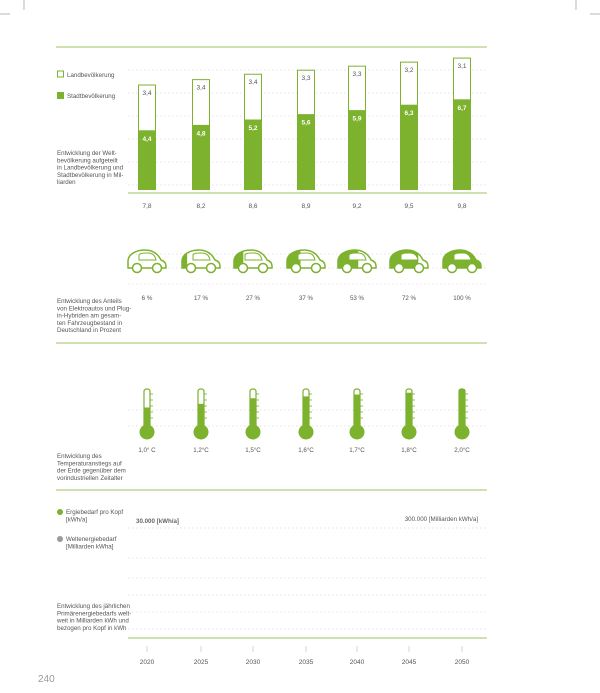 The height and width of the screenshot is (693, 600). I want to click on car-value-label: 17 %, so click(201, 298).